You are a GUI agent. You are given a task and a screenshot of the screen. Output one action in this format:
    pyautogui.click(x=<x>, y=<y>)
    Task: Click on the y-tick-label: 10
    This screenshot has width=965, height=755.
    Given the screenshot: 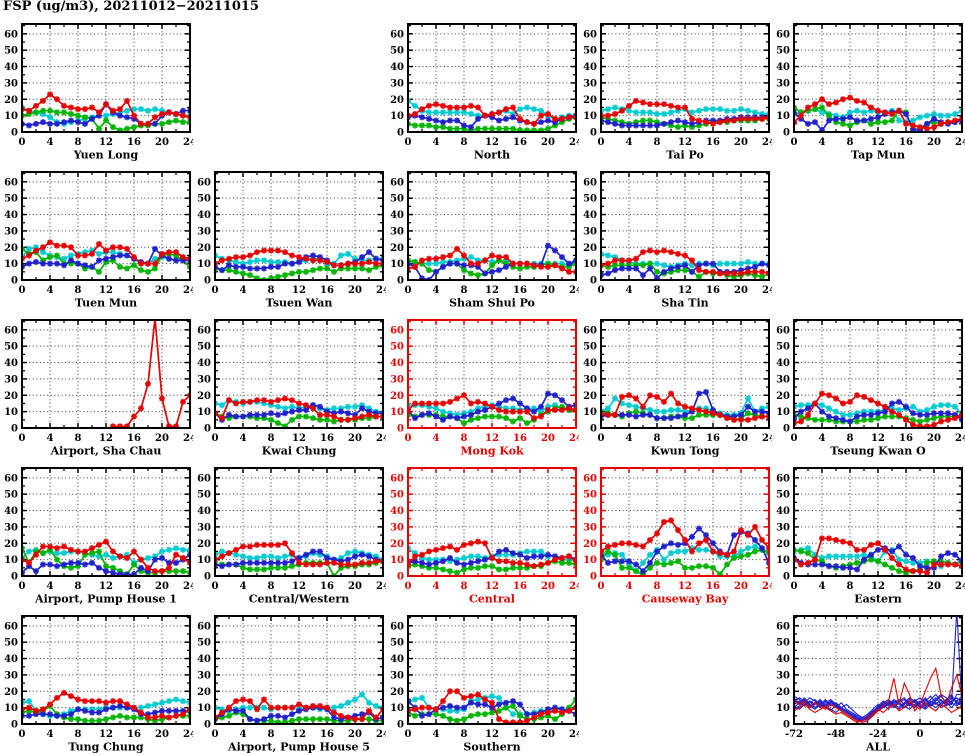 What is the action you would take?
    pyautogui.click(x=783, y=116)
    